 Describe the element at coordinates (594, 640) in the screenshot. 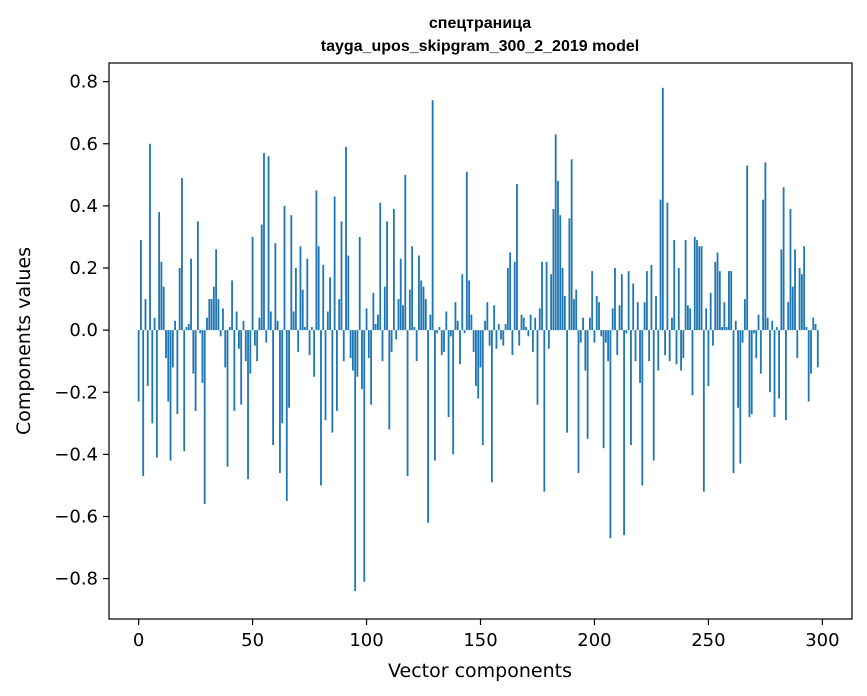

I see `x-tick-label: 200` at that location.